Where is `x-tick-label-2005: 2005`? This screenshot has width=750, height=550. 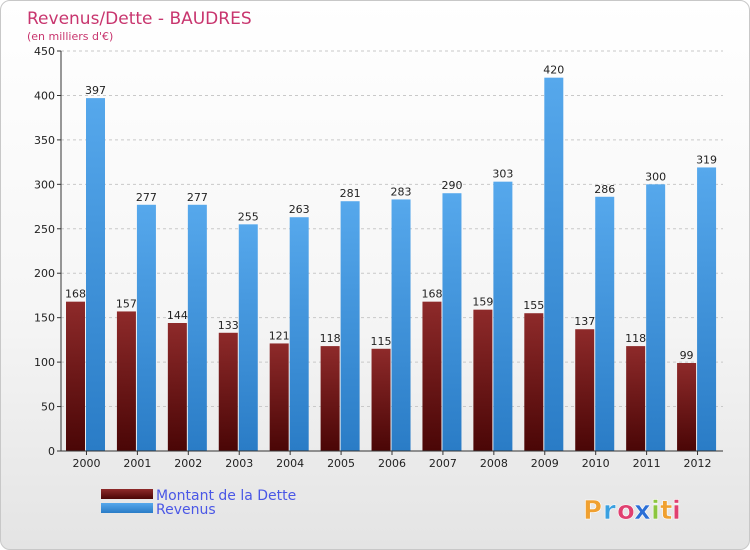
x-tick-label-2005: 2005 is located at coordinates (341, 463).